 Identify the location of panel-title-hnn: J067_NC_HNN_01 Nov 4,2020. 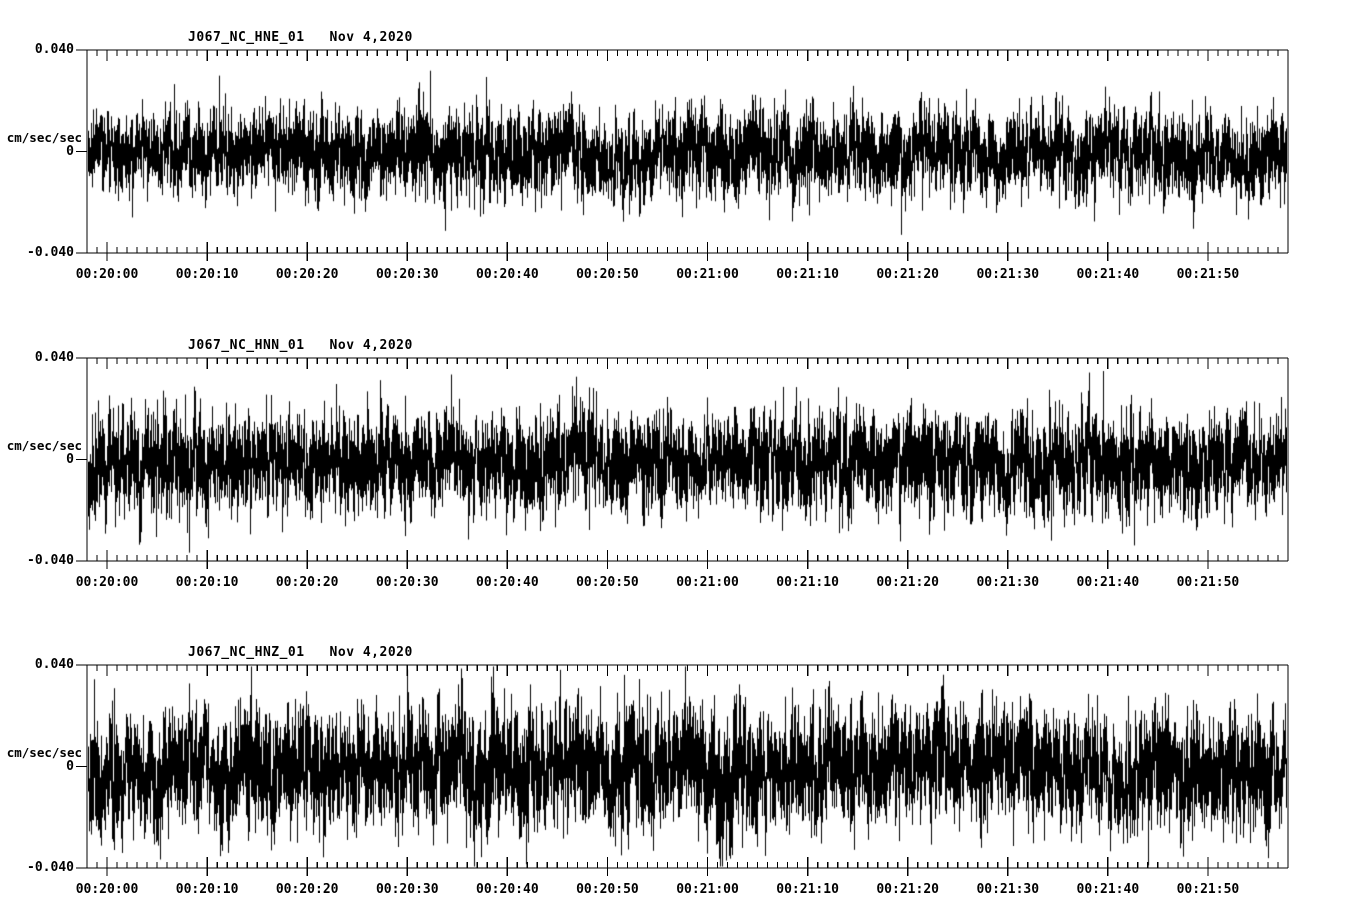
(300, 345).